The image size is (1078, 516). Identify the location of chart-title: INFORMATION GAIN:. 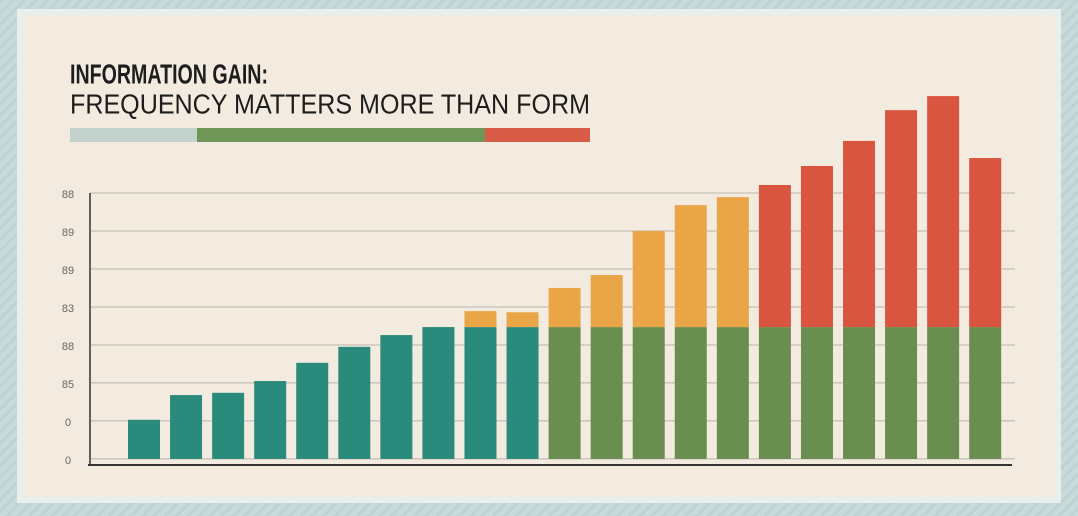
(169, 73).